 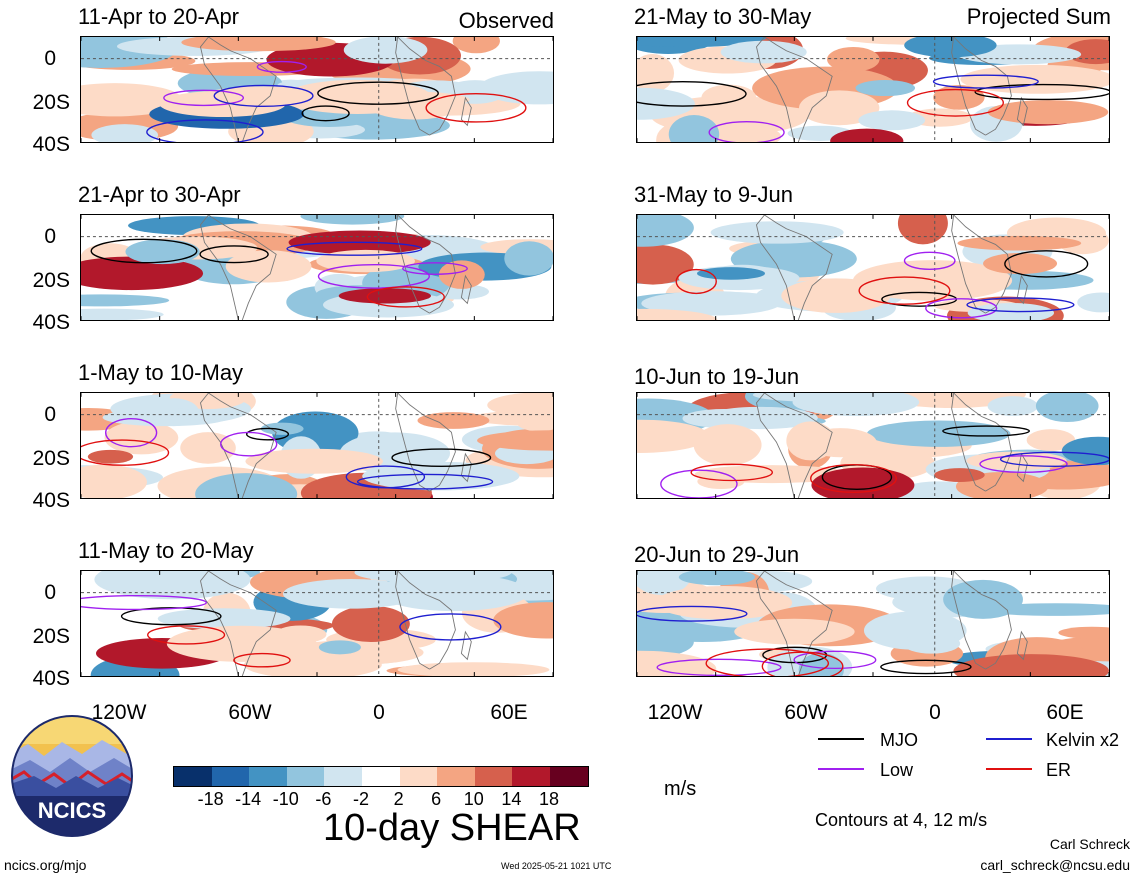 I want to click on coastline-africa-west, so click(x=968, y=86).